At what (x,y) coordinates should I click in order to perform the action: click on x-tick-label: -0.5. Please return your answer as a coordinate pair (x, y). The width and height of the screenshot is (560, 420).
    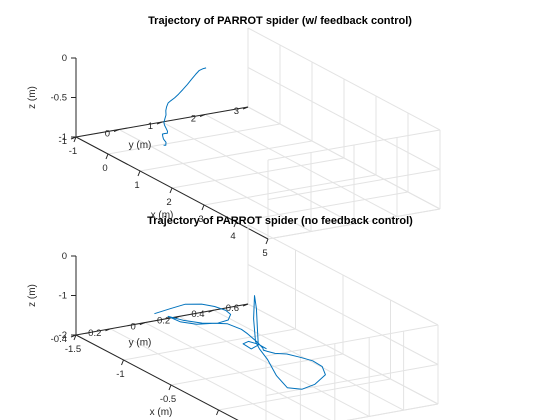
    Looking at the image, I should click on (168, 399).